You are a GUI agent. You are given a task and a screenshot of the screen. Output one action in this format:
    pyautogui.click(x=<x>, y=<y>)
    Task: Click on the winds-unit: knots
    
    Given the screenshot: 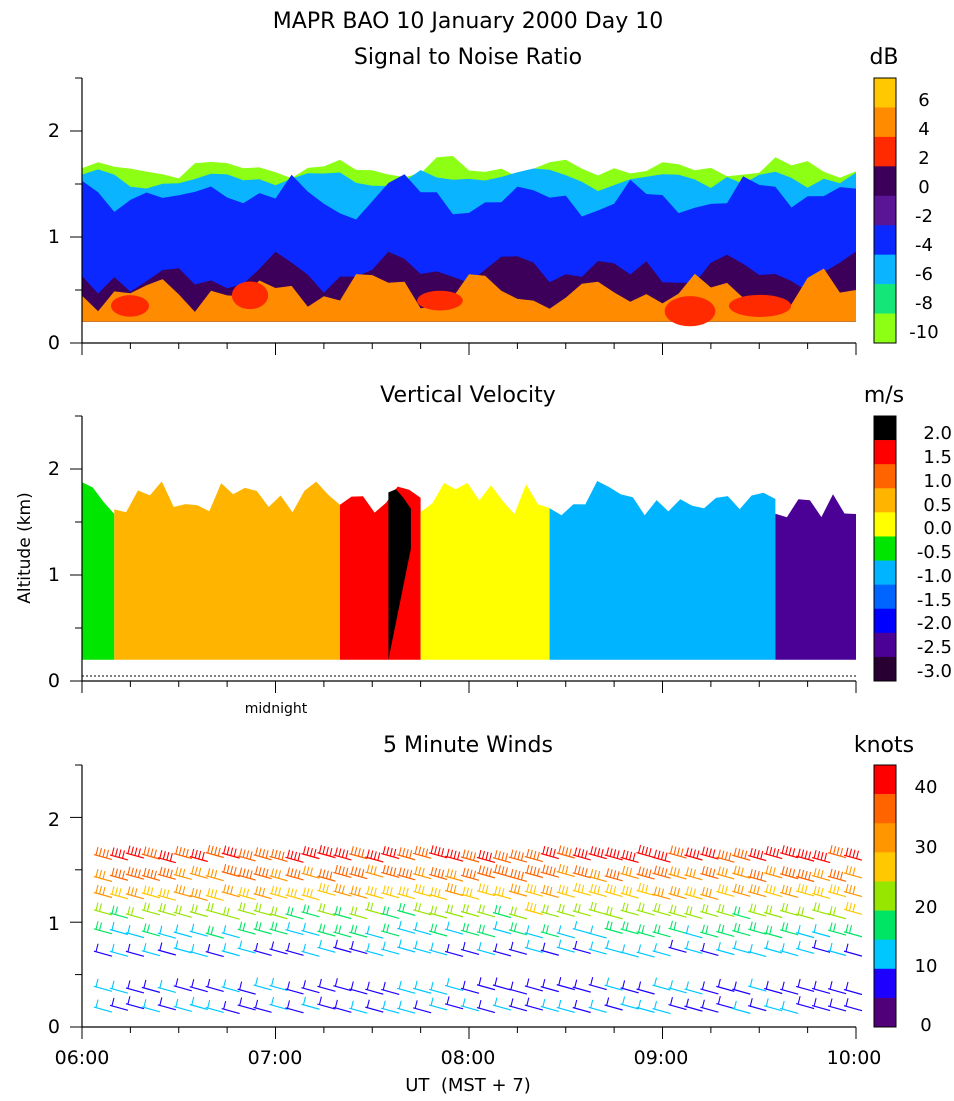 What is the action you would take?
    pyautogui.click(x=884, y=745)
    